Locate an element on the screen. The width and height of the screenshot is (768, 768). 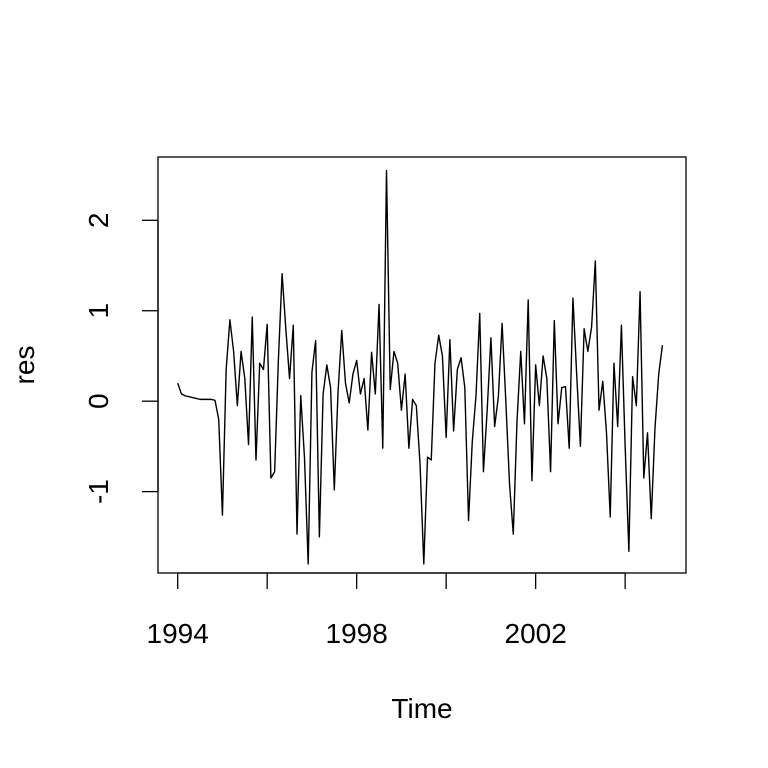
x-axis: 1994 1998 2002 is located at coordinates (386, 610).